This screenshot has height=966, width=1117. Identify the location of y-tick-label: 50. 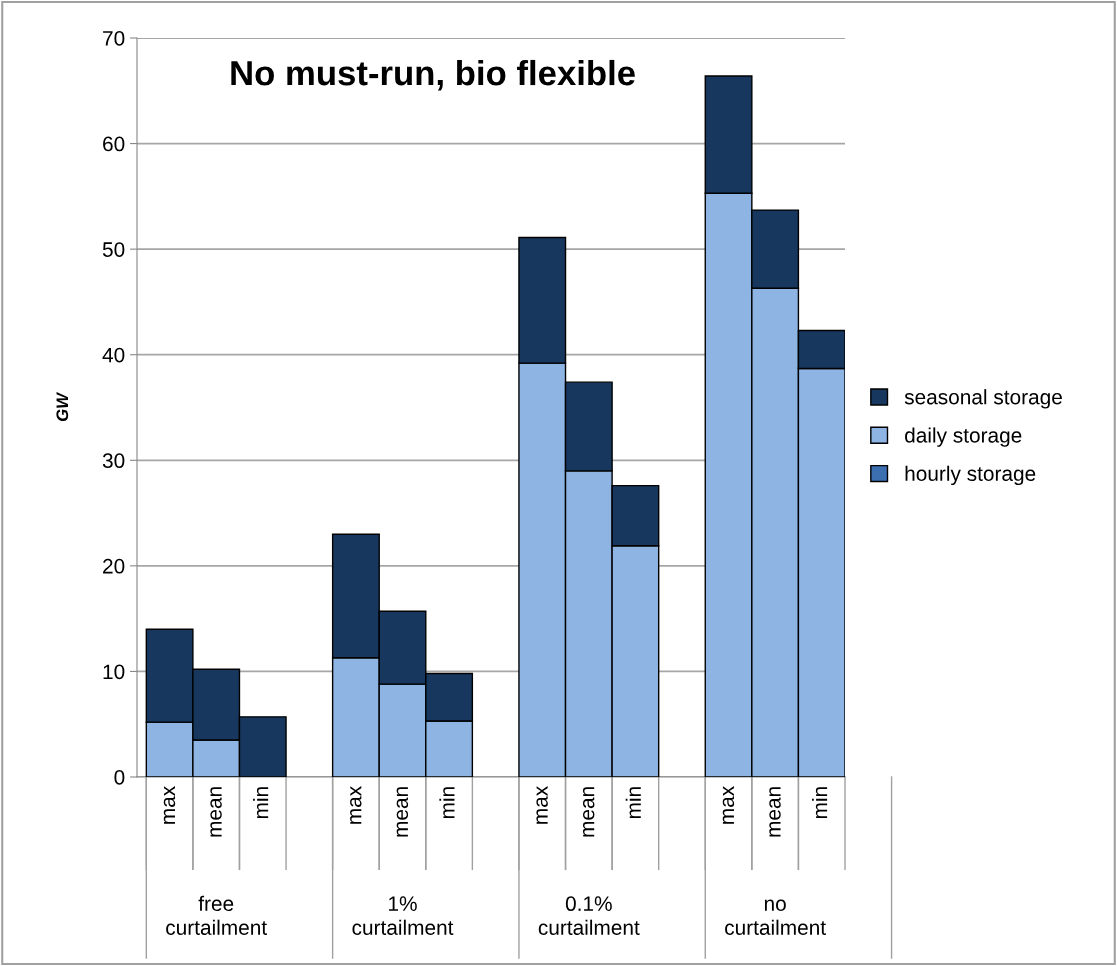
(113, 249).